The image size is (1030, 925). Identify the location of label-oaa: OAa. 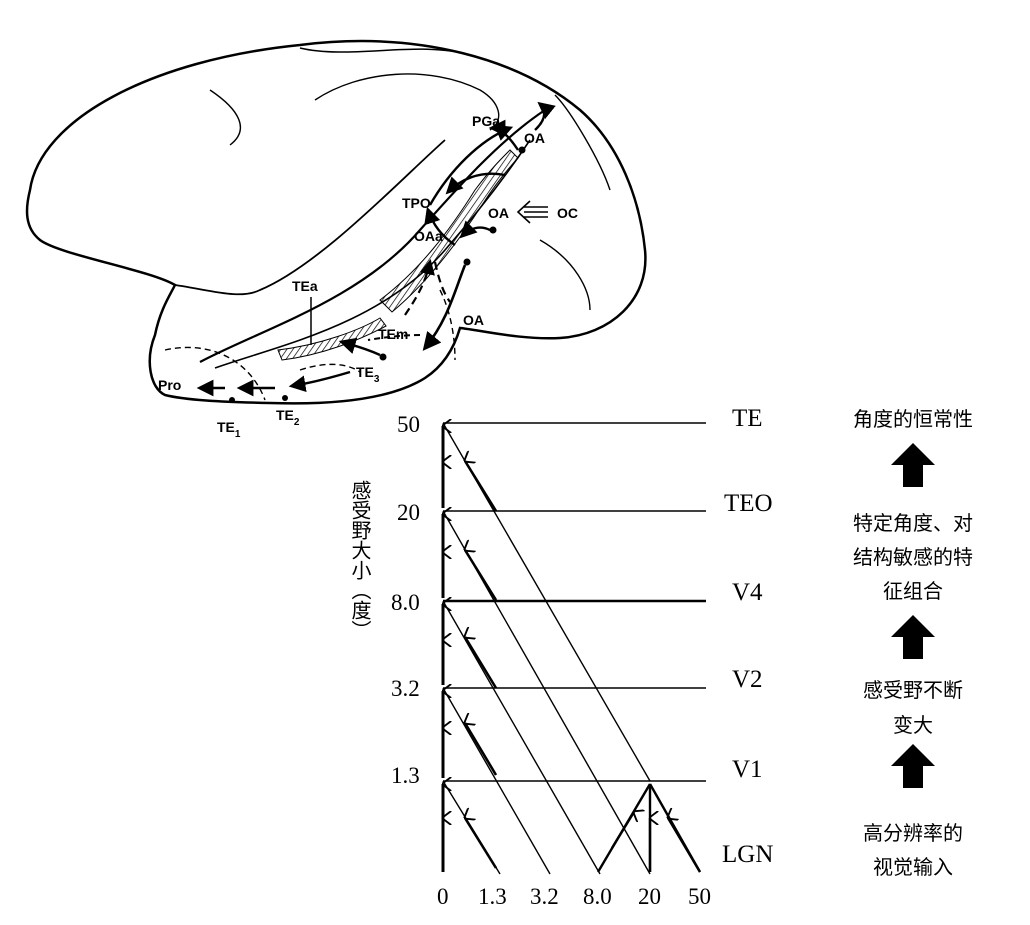
(428, 236).